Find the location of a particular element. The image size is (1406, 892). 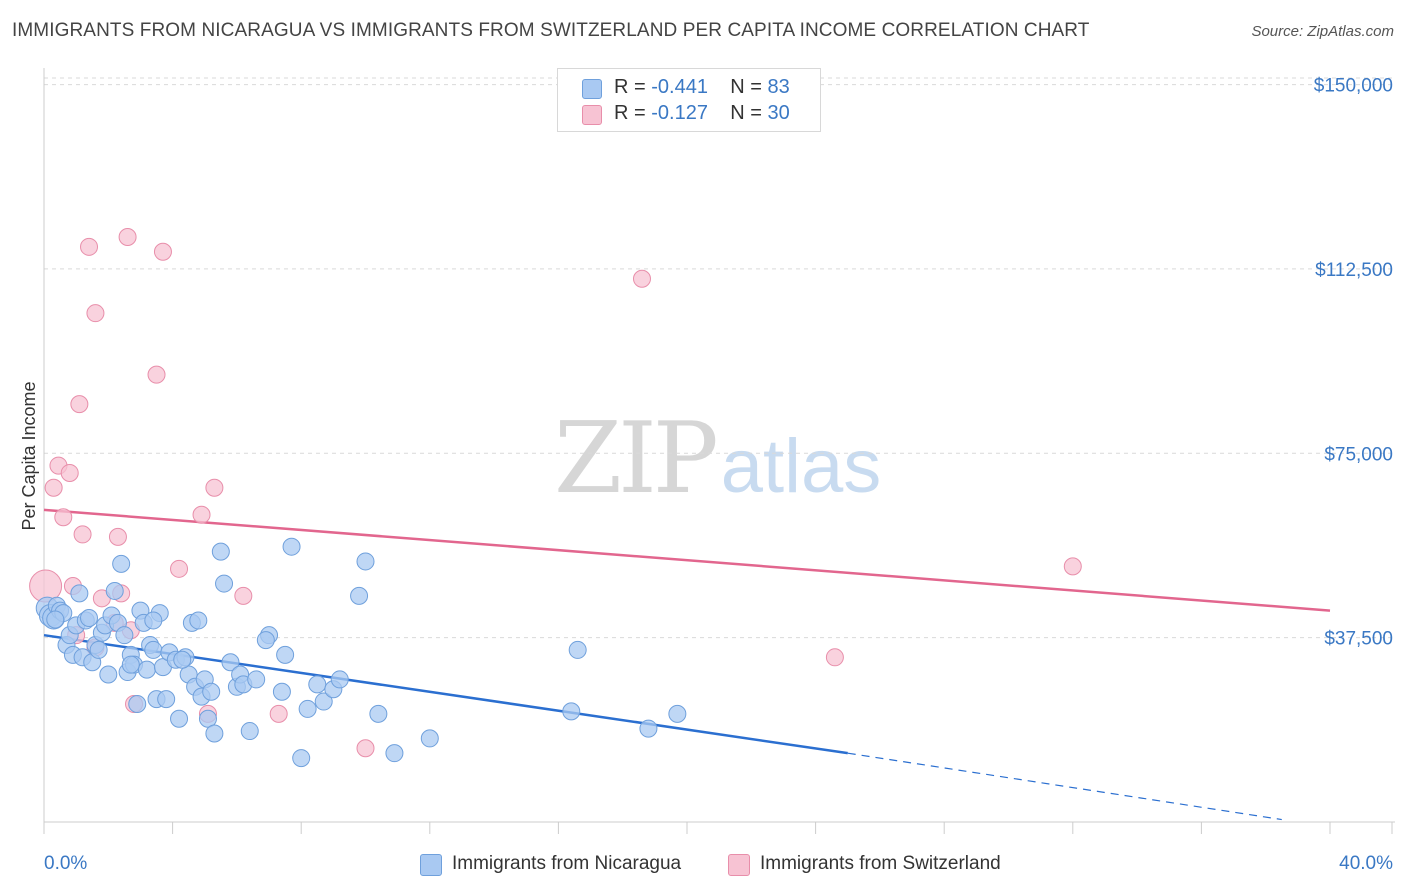

legend-n-value: 83 is located at coordinates (778, 87).